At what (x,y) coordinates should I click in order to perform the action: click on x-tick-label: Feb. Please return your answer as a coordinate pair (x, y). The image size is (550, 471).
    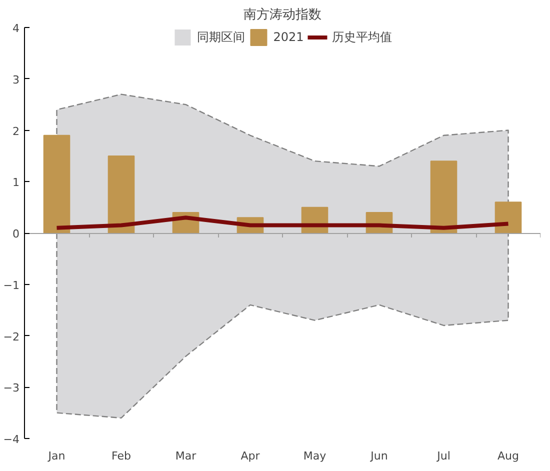
    Looking at the image, I should click on (122, 456).